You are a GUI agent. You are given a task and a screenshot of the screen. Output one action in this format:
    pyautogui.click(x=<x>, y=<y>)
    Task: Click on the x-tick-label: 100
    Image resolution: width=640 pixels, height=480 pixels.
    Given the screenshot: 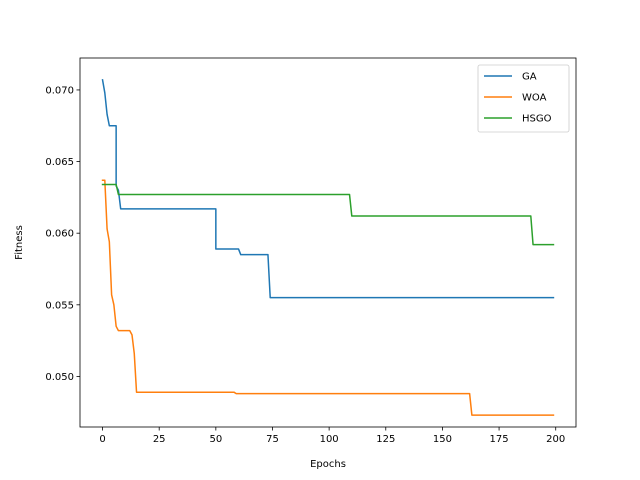 What is the action you would take?
    pyautogui.click(x=329, y=439)
    